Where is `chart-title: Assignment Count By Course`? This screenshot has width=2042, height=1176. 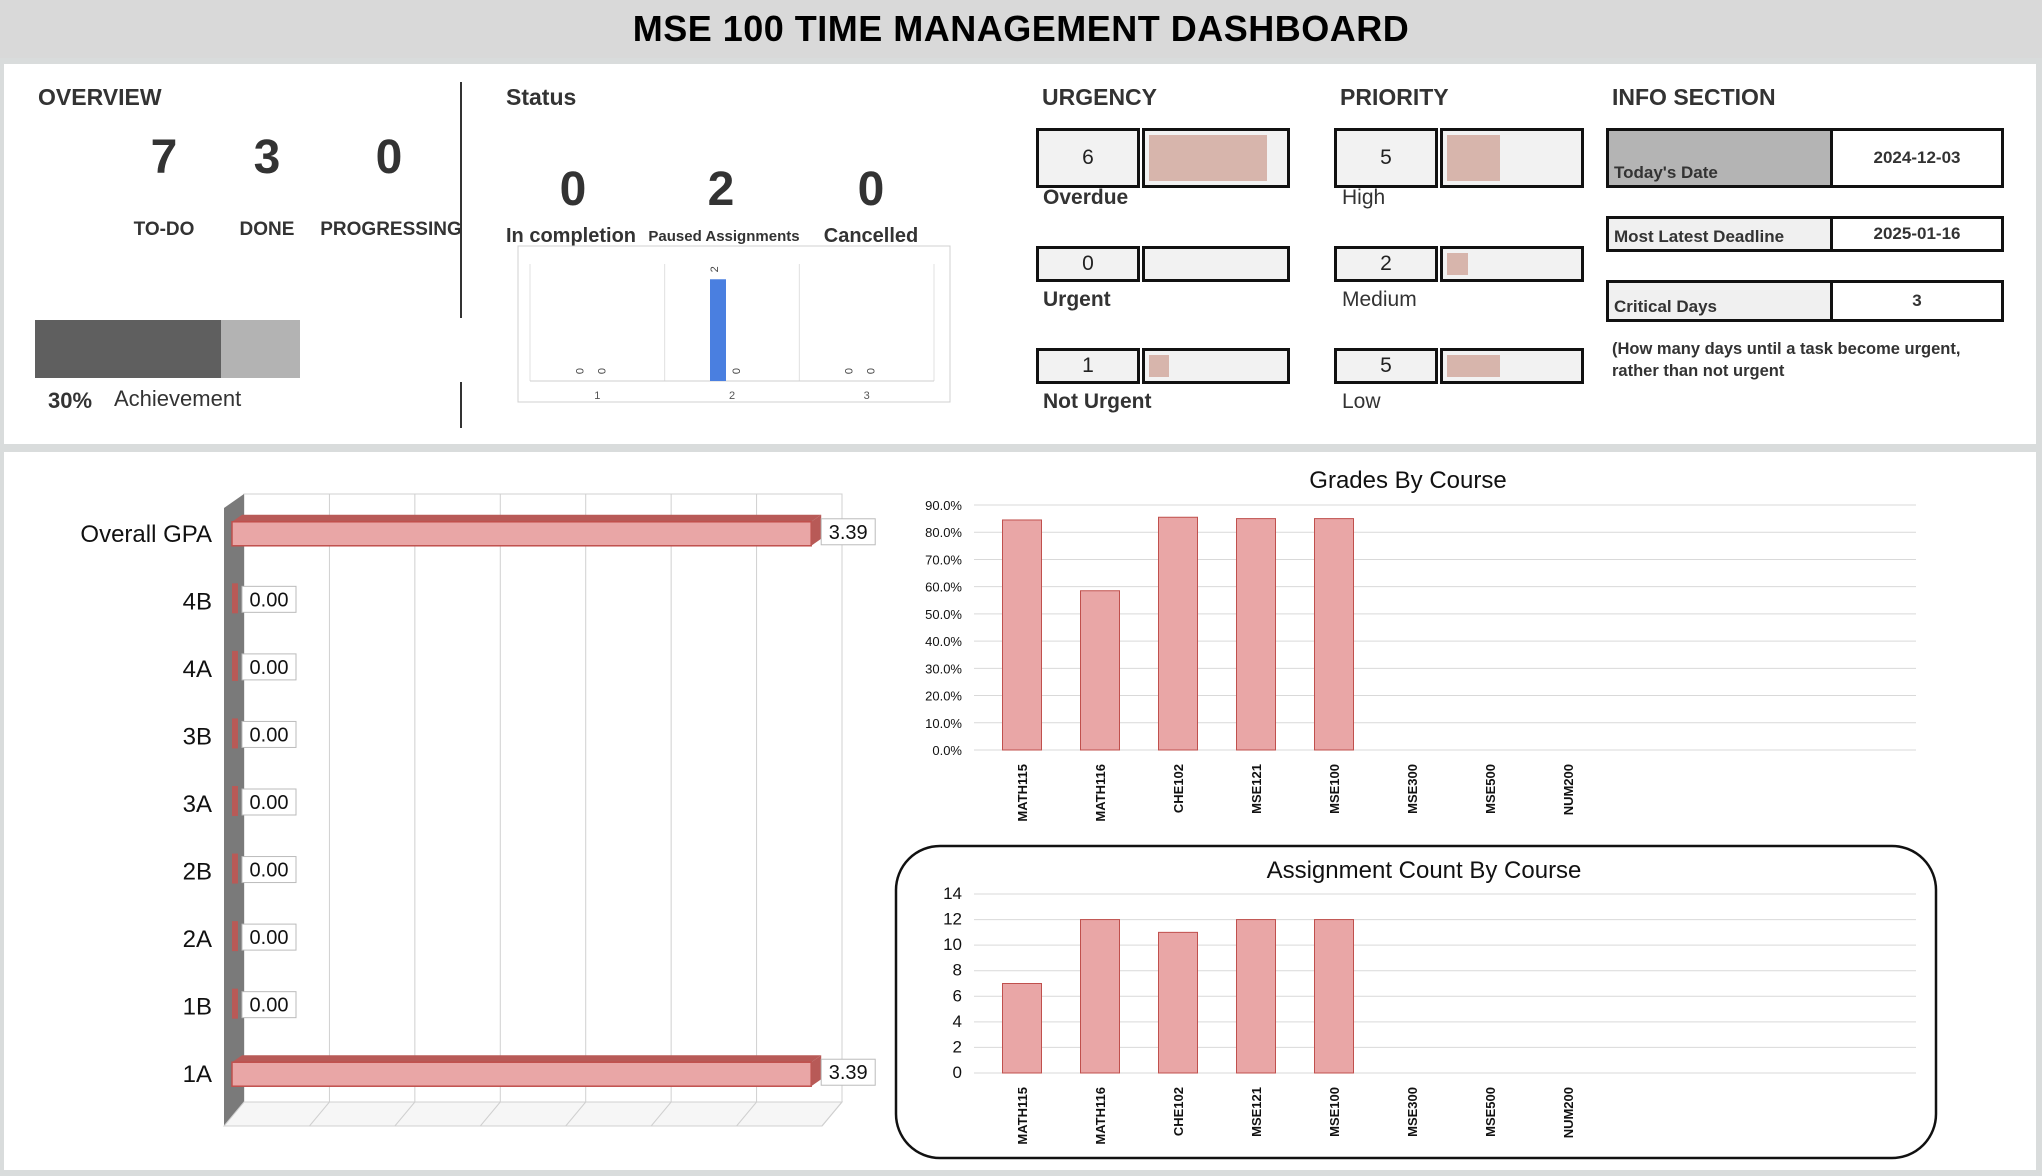 chart-title: Assignment Count By Course is located at coordinates (1424, 870).